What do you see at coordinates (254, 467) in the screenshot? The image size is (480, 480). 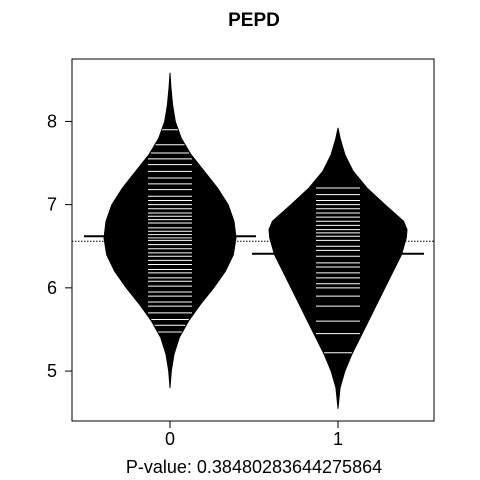 I see `x-axis-label: P-value: 0.38480283644275864` at bounding box center [254, 467].